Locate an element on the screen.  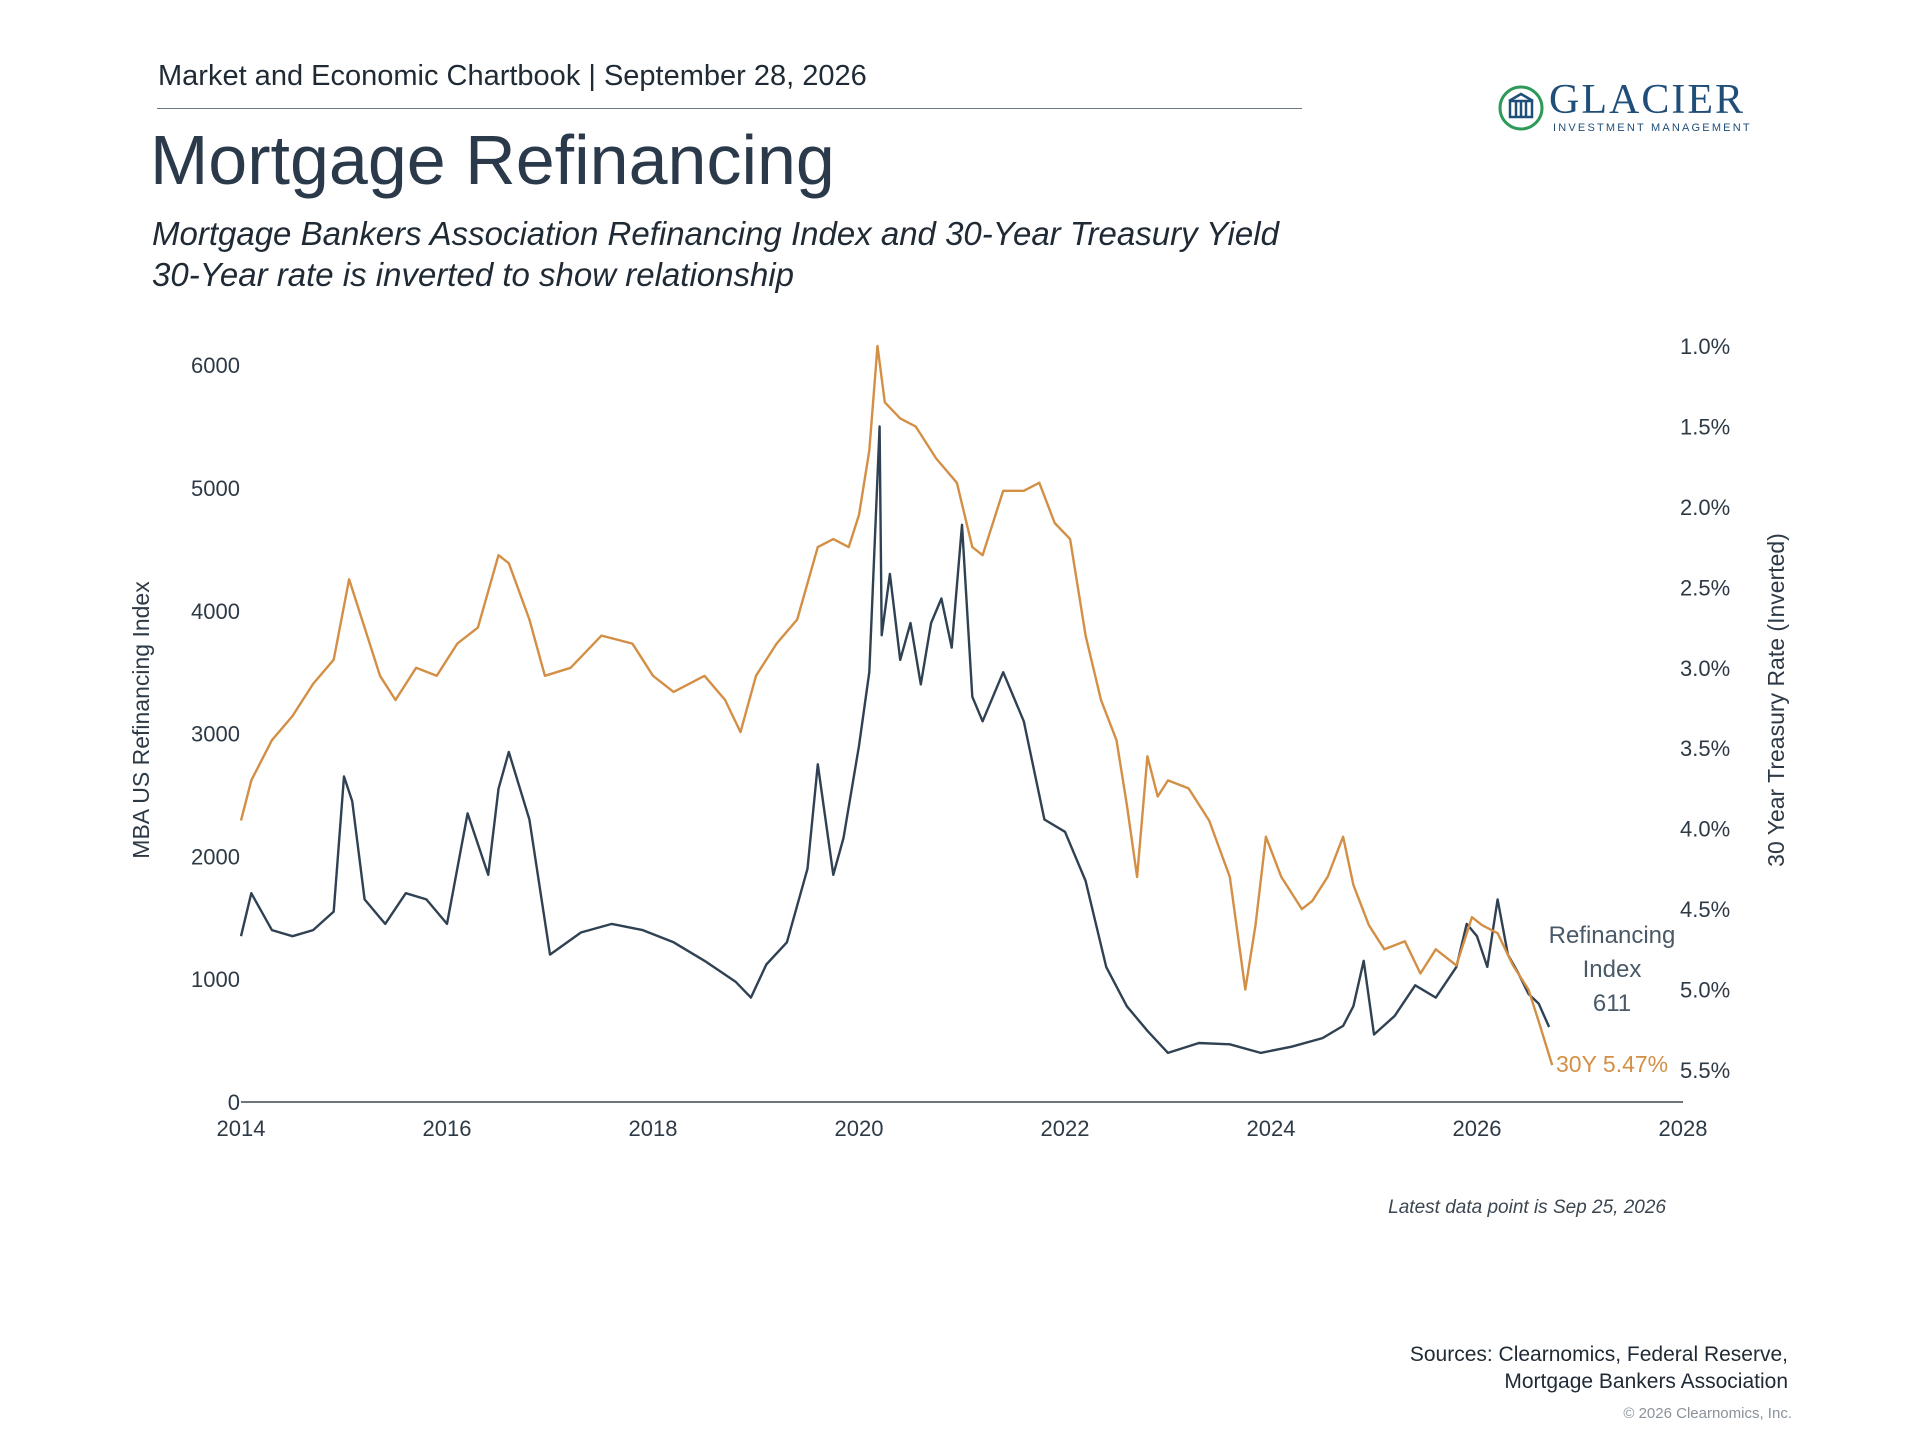
left-y-tick-label: 2000 is located at coordinates (215, 856).